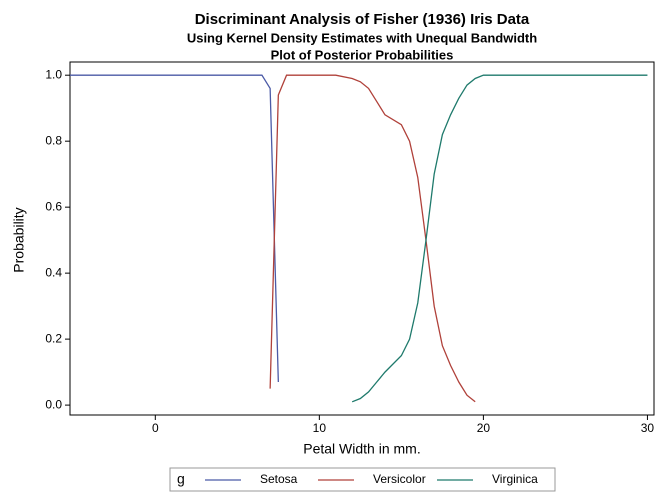 The image size is (666, 500). Describe the element at coordinates (362, 54) in the screenshot. I see `chart-subtitle: Plot of Posterior Probabilities` at that location.